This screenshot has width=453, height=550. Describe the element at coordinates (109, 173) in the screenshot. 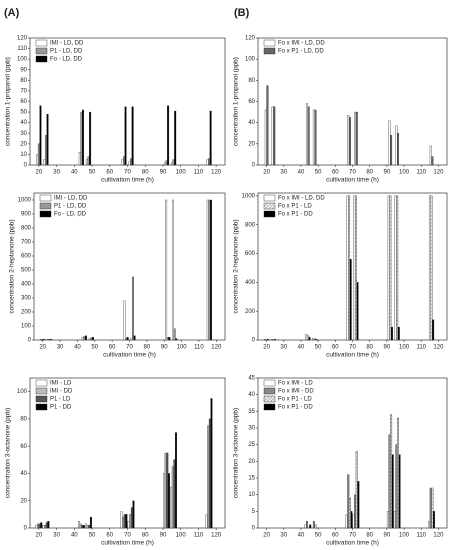

I see `x-tick-label: 60` at that location.